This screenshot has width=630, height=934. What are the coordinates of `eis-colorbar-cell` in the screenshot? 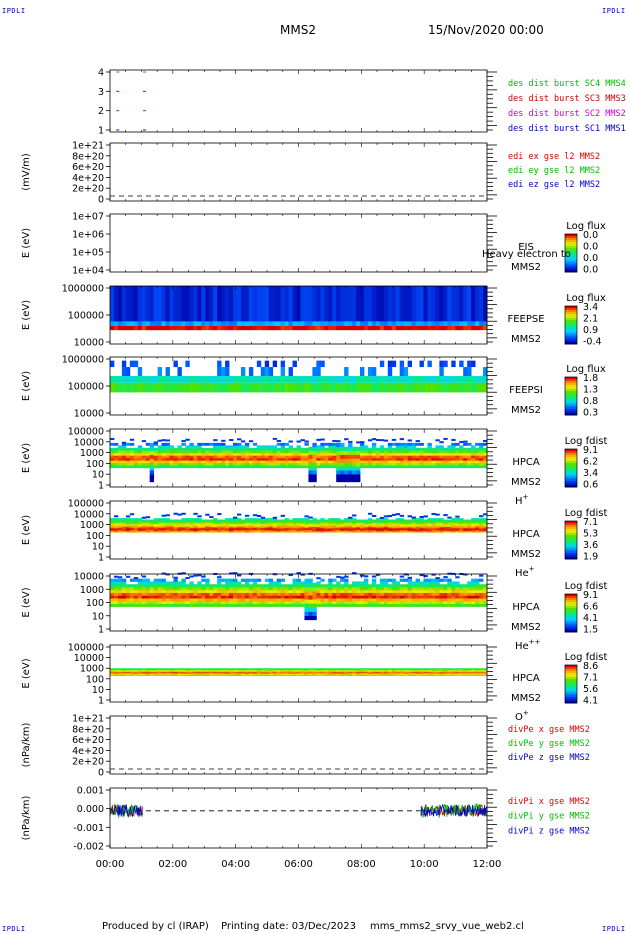 It's located at (571, 271).